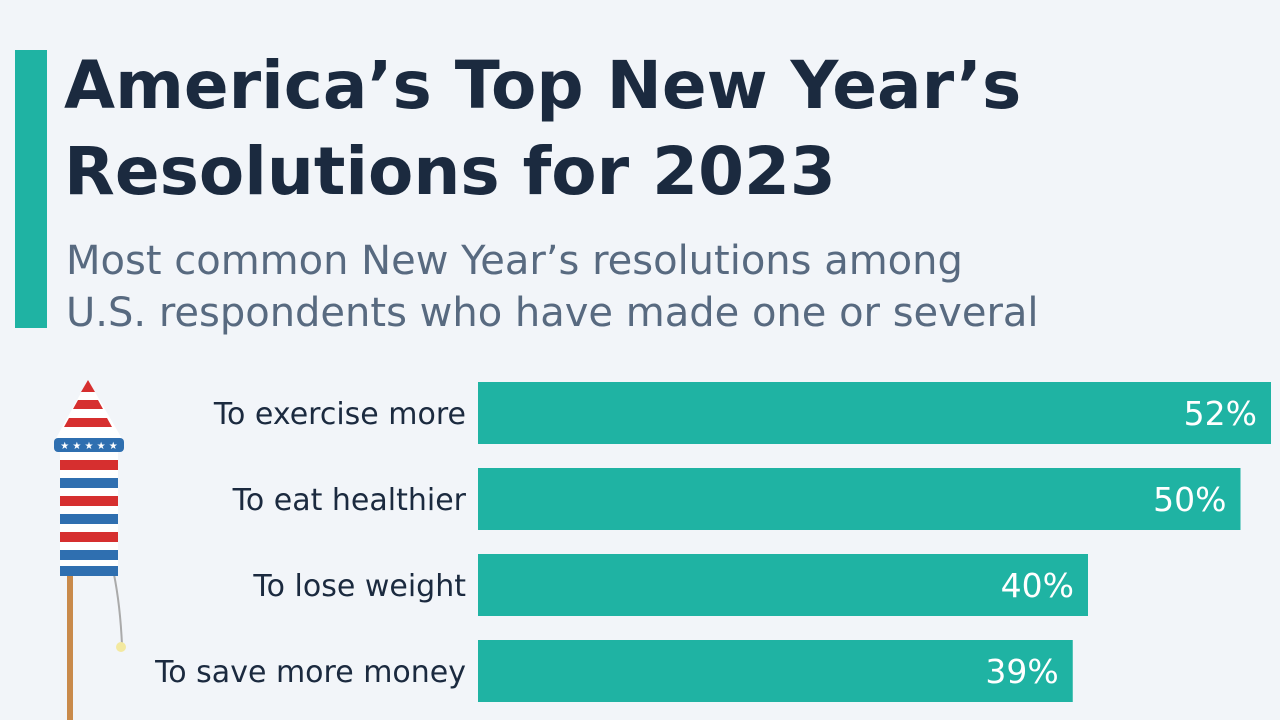 The height and width of the screenshot is (720, 1280). What do you see at coordinates (1021, 671) in the screenshot?
I see `value-label: 39%` at bounding box center [1021, 671].